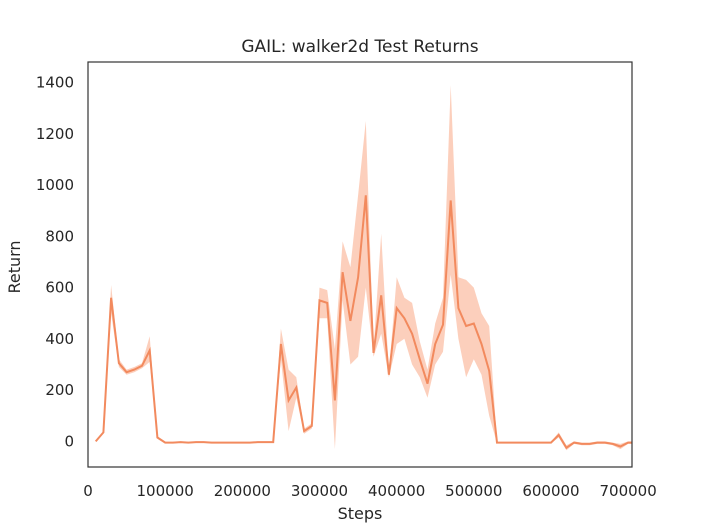  Describe the element at coordinates (14, 266) in the screenshot. I see `y-axis-label: Return` at that location.